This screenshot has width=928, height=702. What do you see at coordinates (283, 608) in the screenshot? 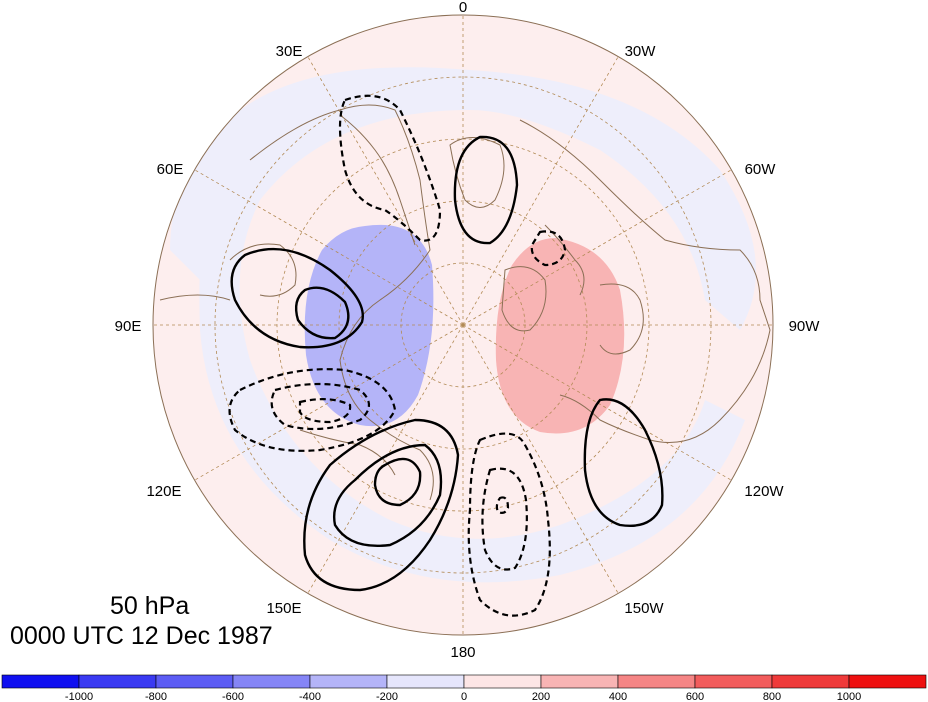
I see `lon-label-150e: 150E` at bounding box center [283, 608].